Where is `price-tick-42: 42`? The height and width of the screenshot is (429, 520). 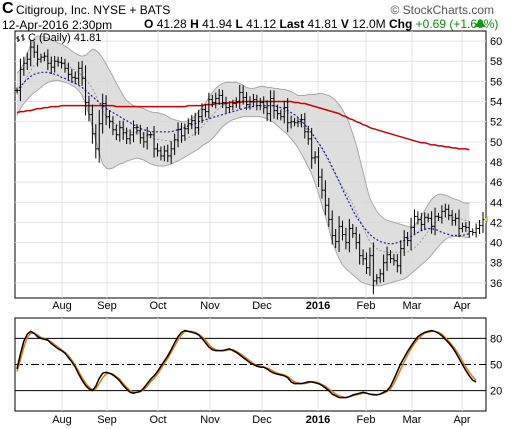
price-tick-42: 42 is located at coordinates (496, 223).